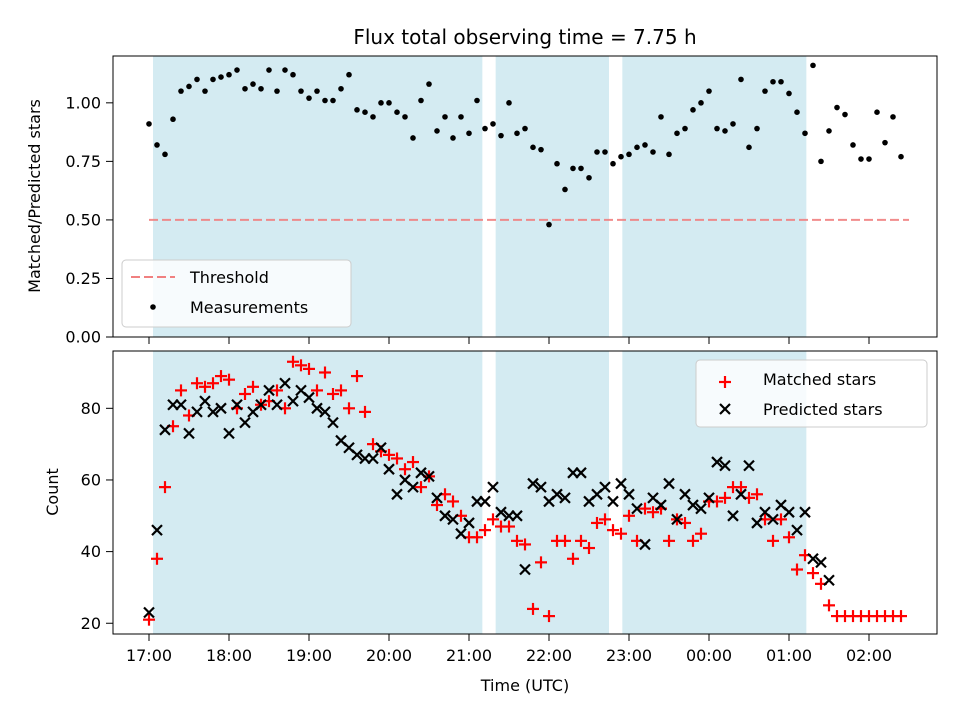 This screenshot has width=960, height=720. I want to click on y-tick-label: 20, so click(91, 623).